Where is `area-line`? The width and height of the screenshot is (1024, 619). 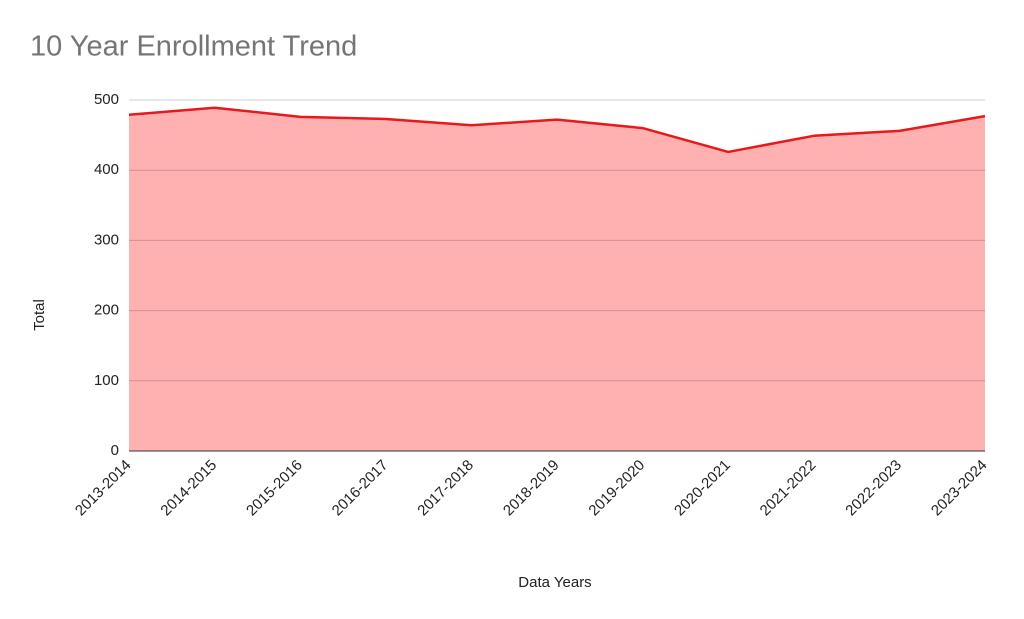
area-line is located at coordinates (557, 130).